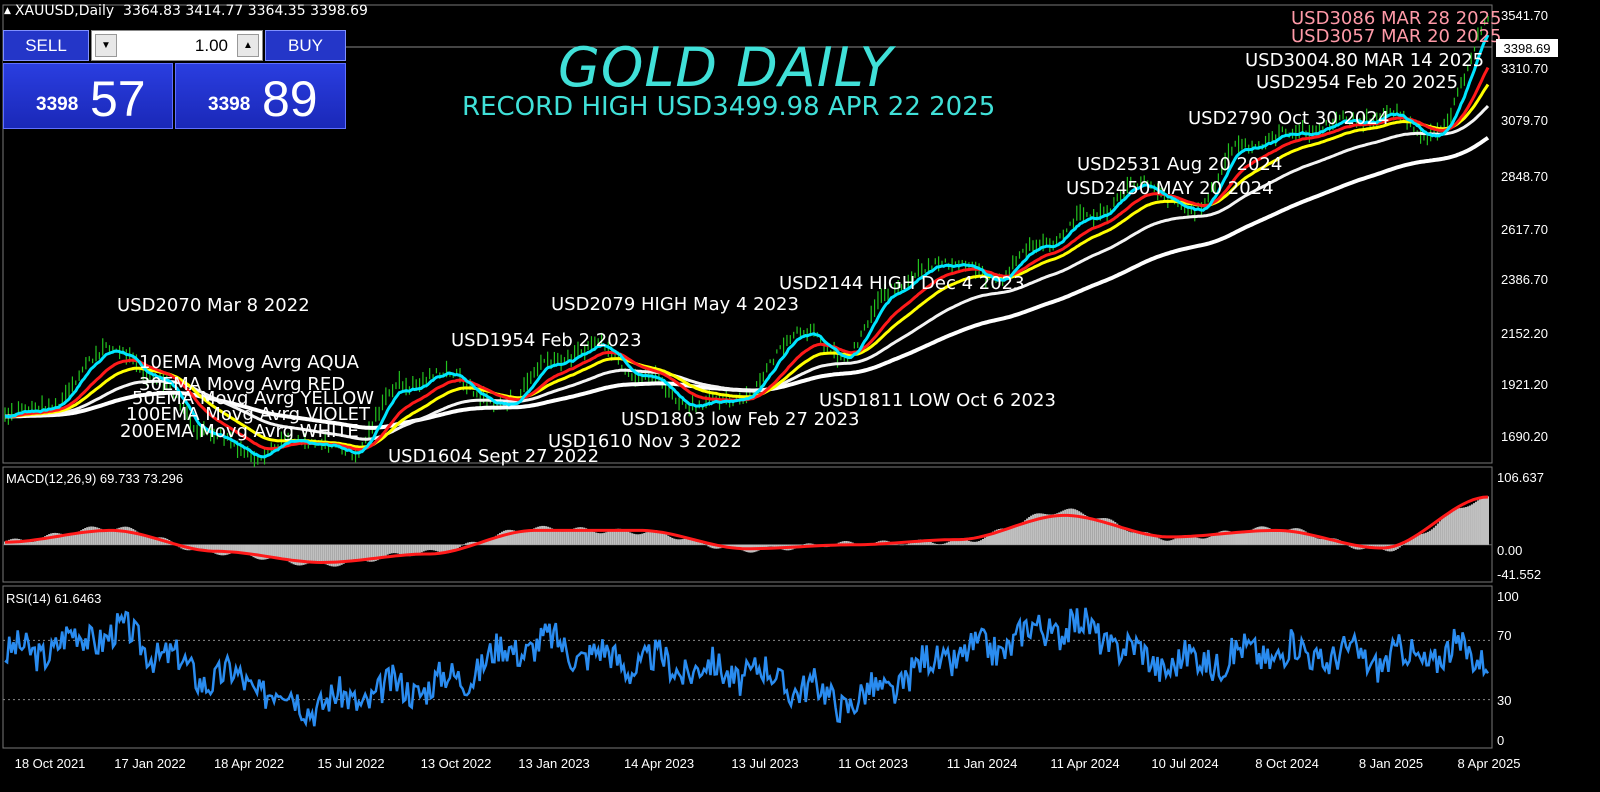  I want to click on macd-label: MACD(12,26,9) 69.733 73.296, so click(95, 478).